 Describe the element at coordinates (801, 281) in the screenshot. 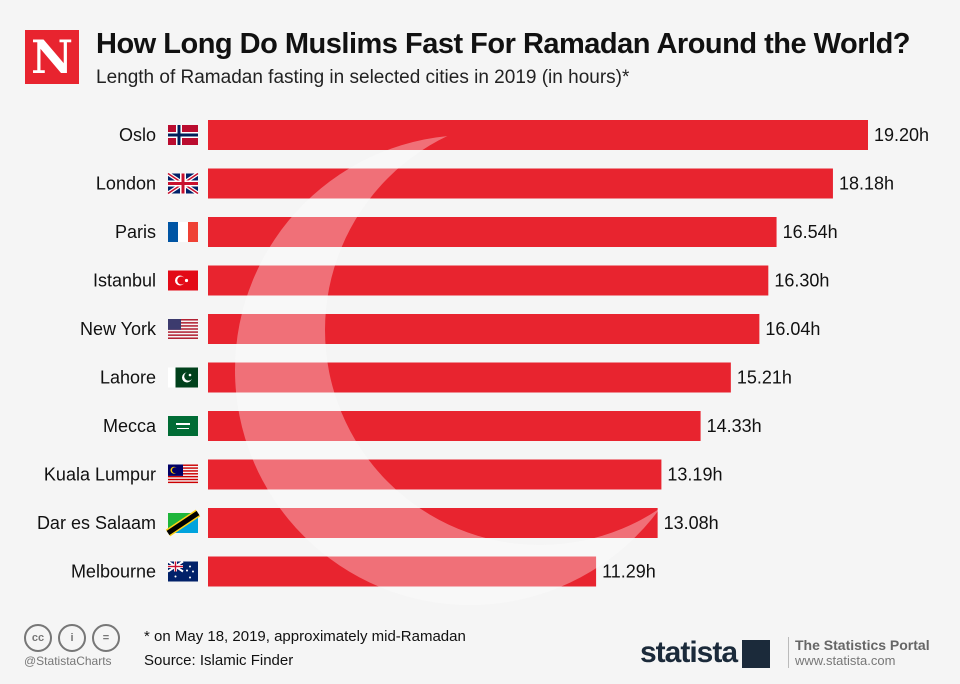

I see `value-label: 16.30h` at that location.